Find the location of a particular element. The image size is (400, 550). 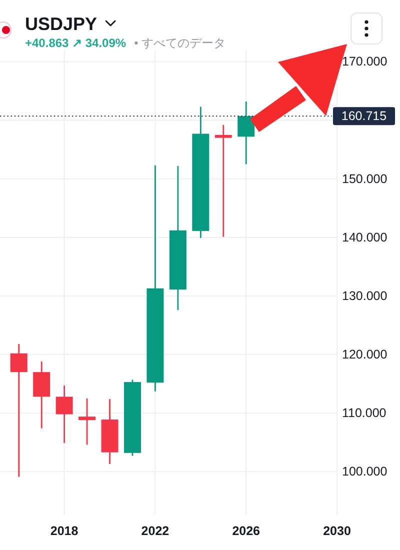

text: • すべてのデータ is located at coordinates (180, 43).